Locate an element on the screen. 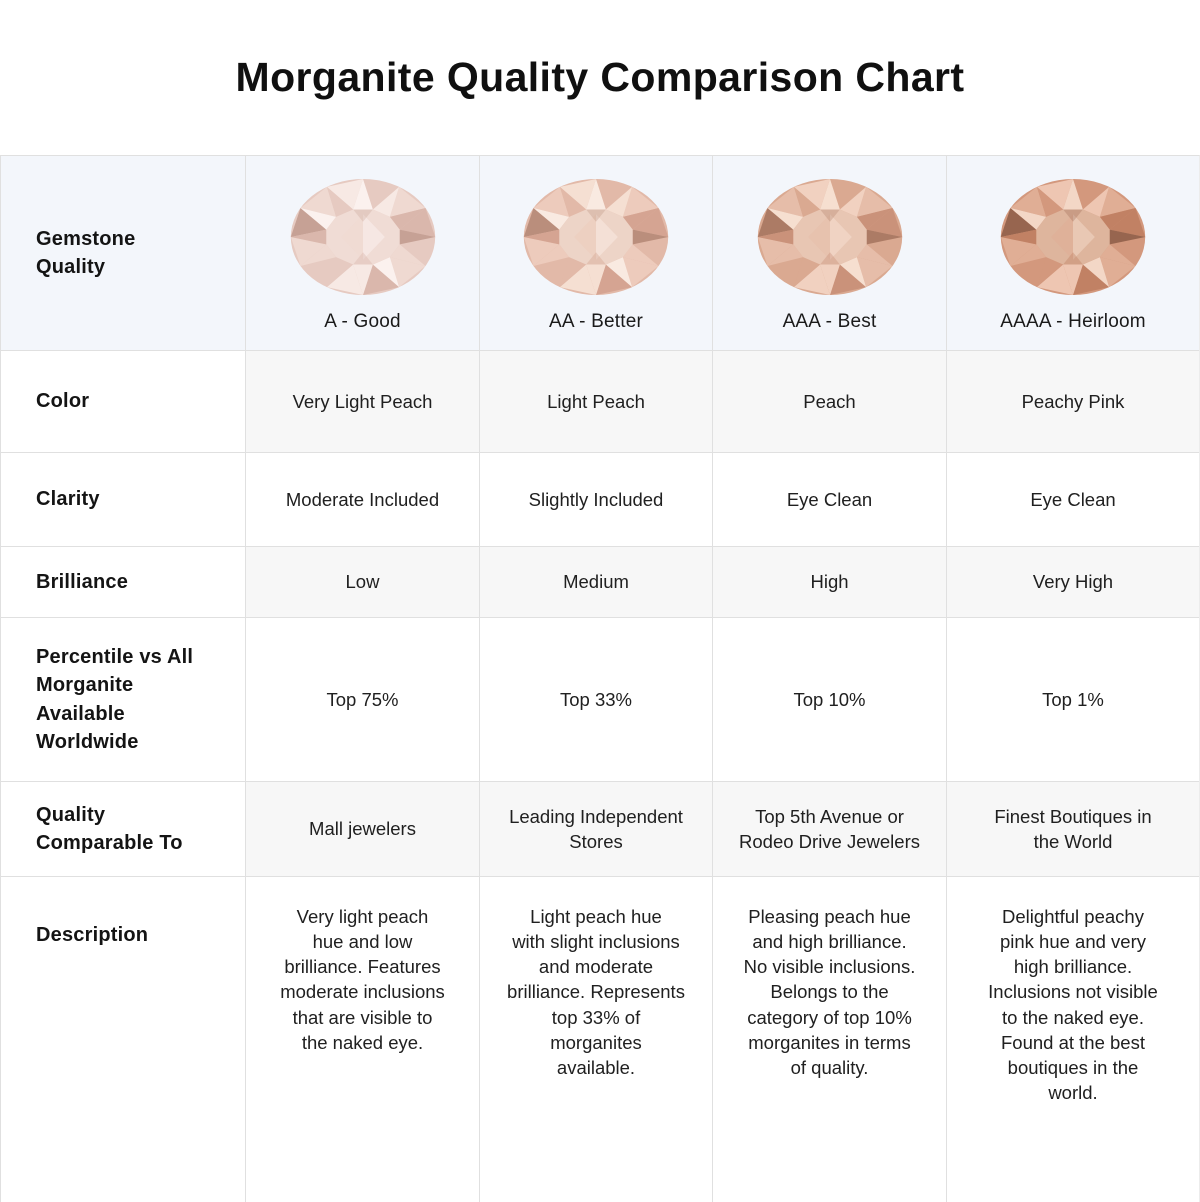 The height and width of the screenshot is (1202, 1200). row-label-description: Description is located at coordinates (123, 1039).